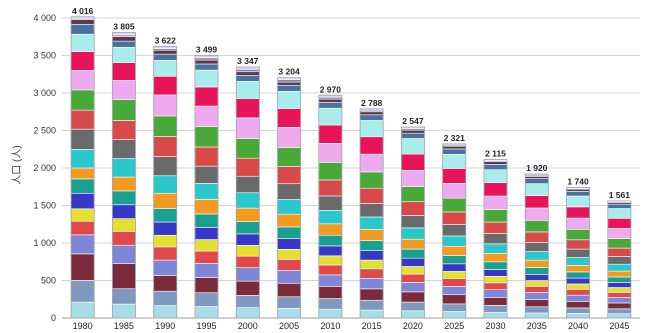  What do you see at coordinates (44, 168) in the screenshot?
I see `y-axis-ticks: 0 500 1 000 1 500 2 000 2 500 3 000 3 500 4 000` at bounding box center [44, 168].